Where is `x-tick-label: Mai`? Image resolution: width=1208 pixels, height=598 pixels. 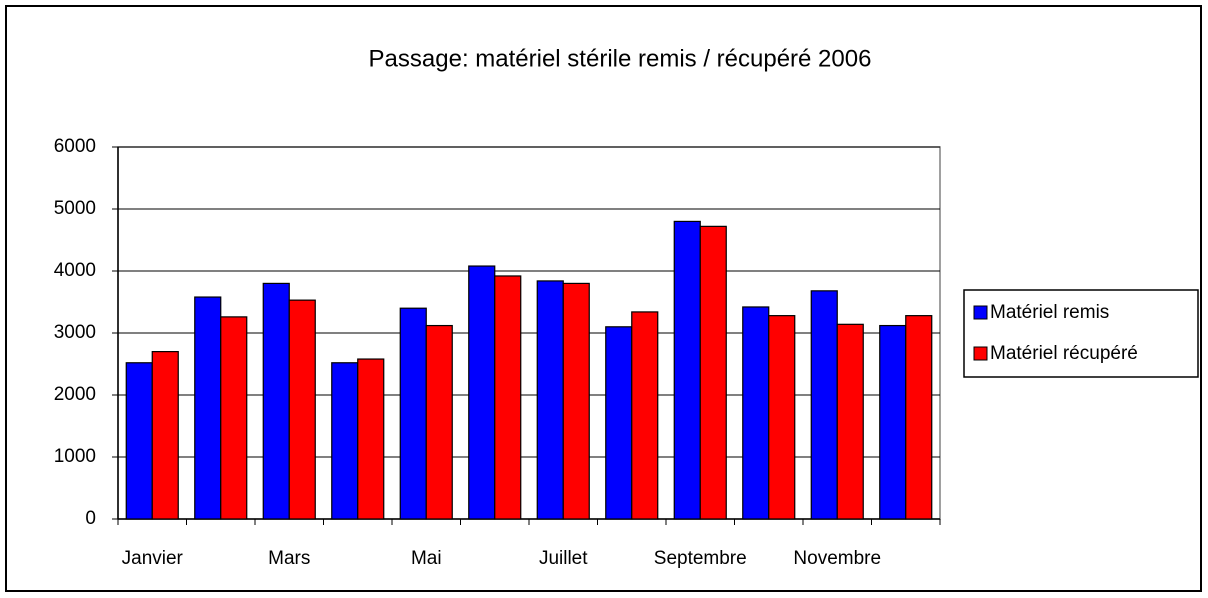 x-tick-label: Mai is located at coordinates (426, 558).